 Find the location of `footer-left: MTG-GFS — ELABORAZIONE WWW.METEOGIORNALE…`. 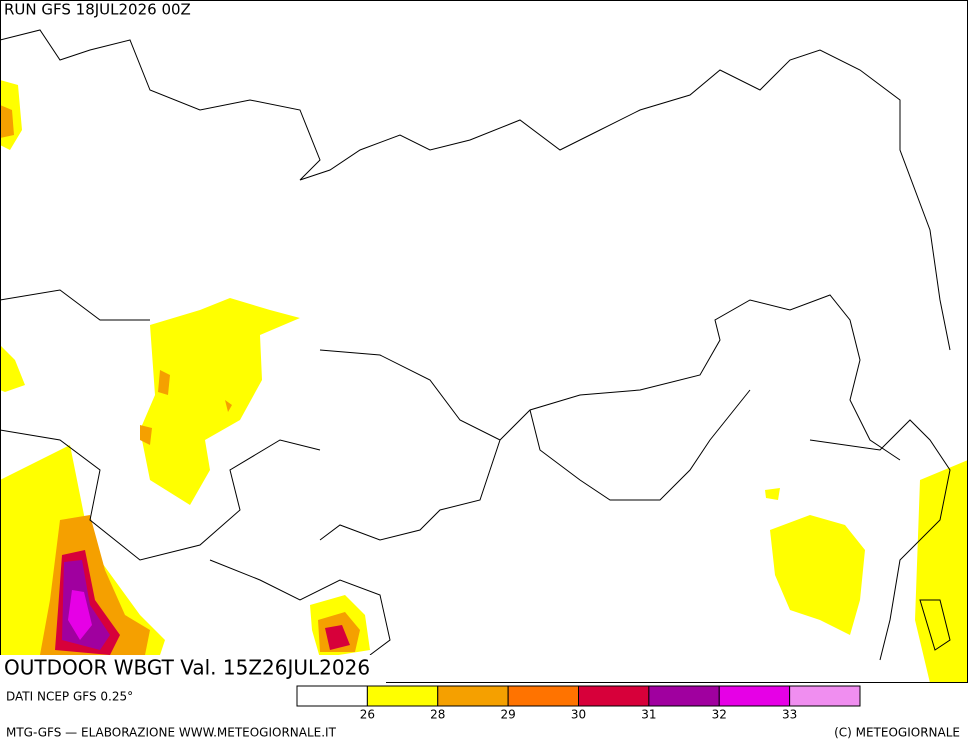

footer-left: MTG-GFS — ELABORAZIONE WWW.METEOGIORNALE… is located at coordinates (171, 733).